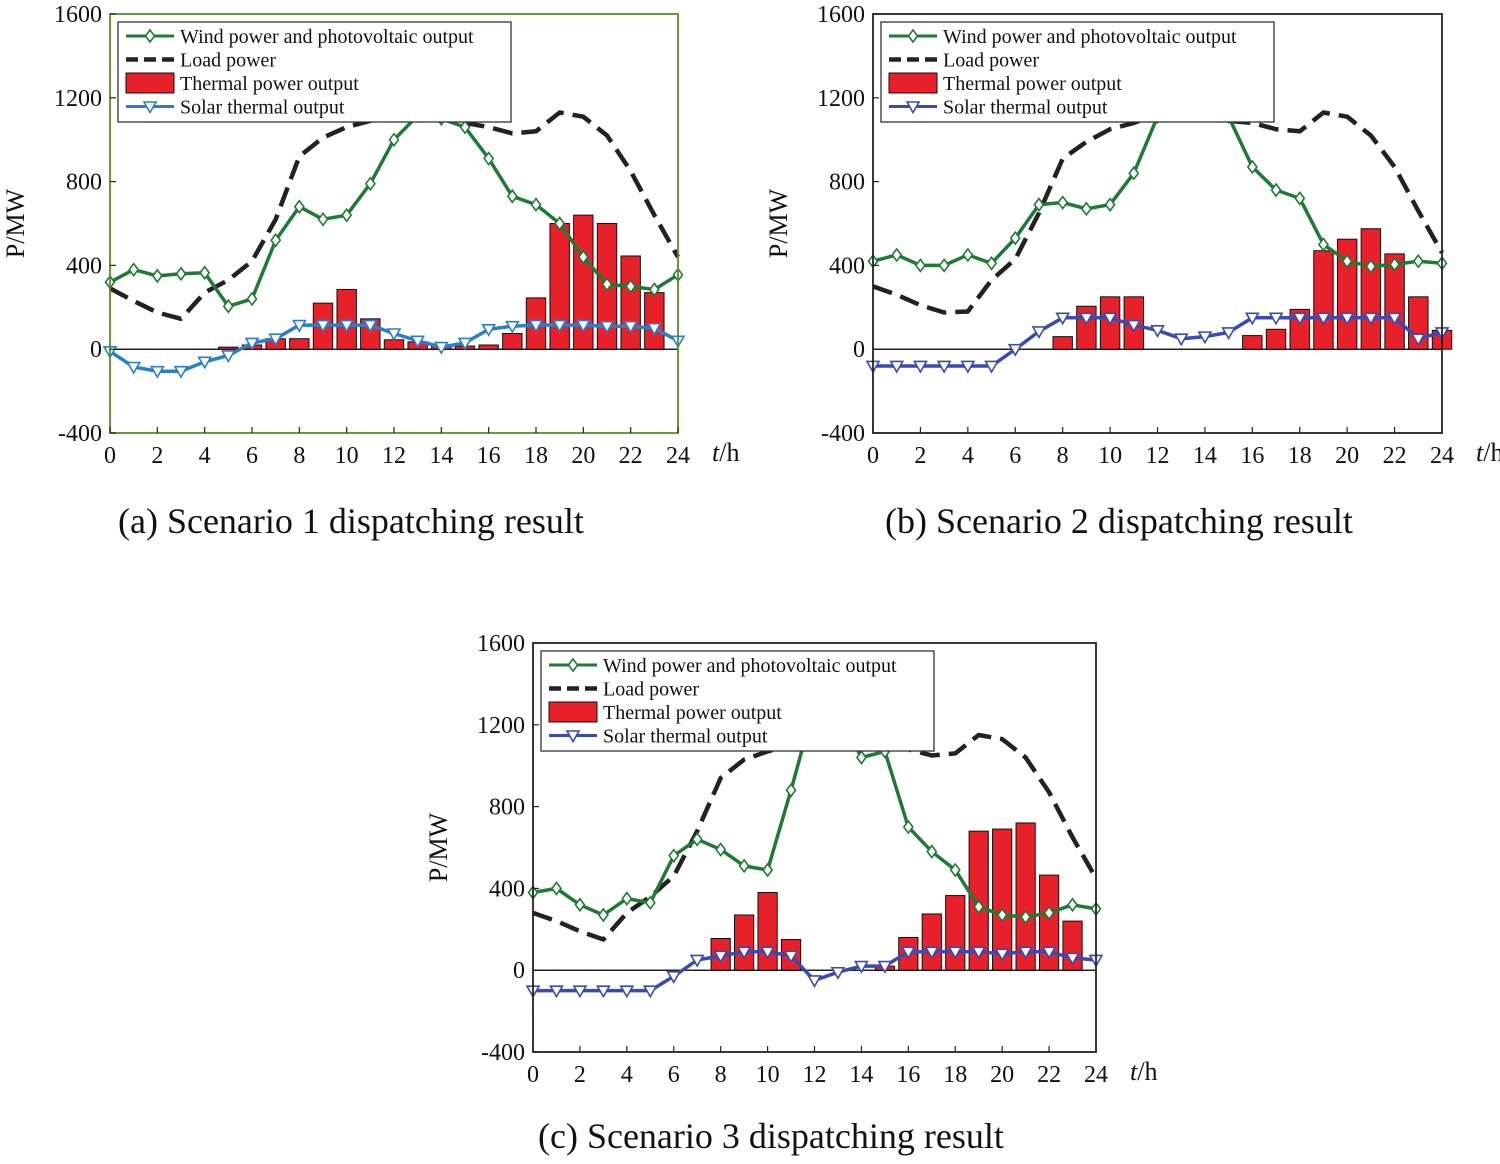 The width and height of the screenshot is (1500, 1164). What do you see at coordinates (351, 521) in the screenshot?
I see `caption-a: (a) Scenario 1 dispatching result` at bounding box center [351, 521].